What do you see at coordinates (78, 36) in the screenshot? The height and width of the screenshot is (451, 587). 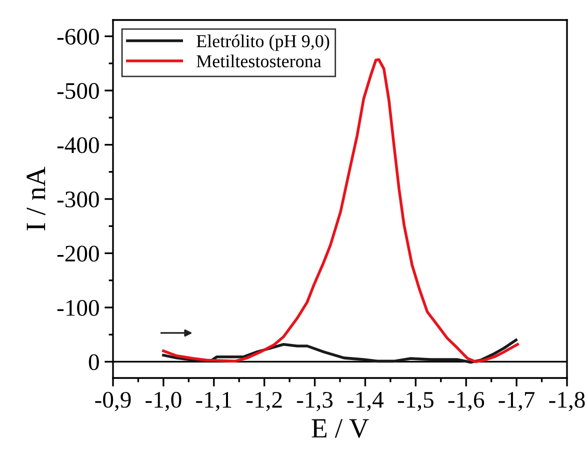 I see `y-tick-label: -600` at bounding box center [78, 36].